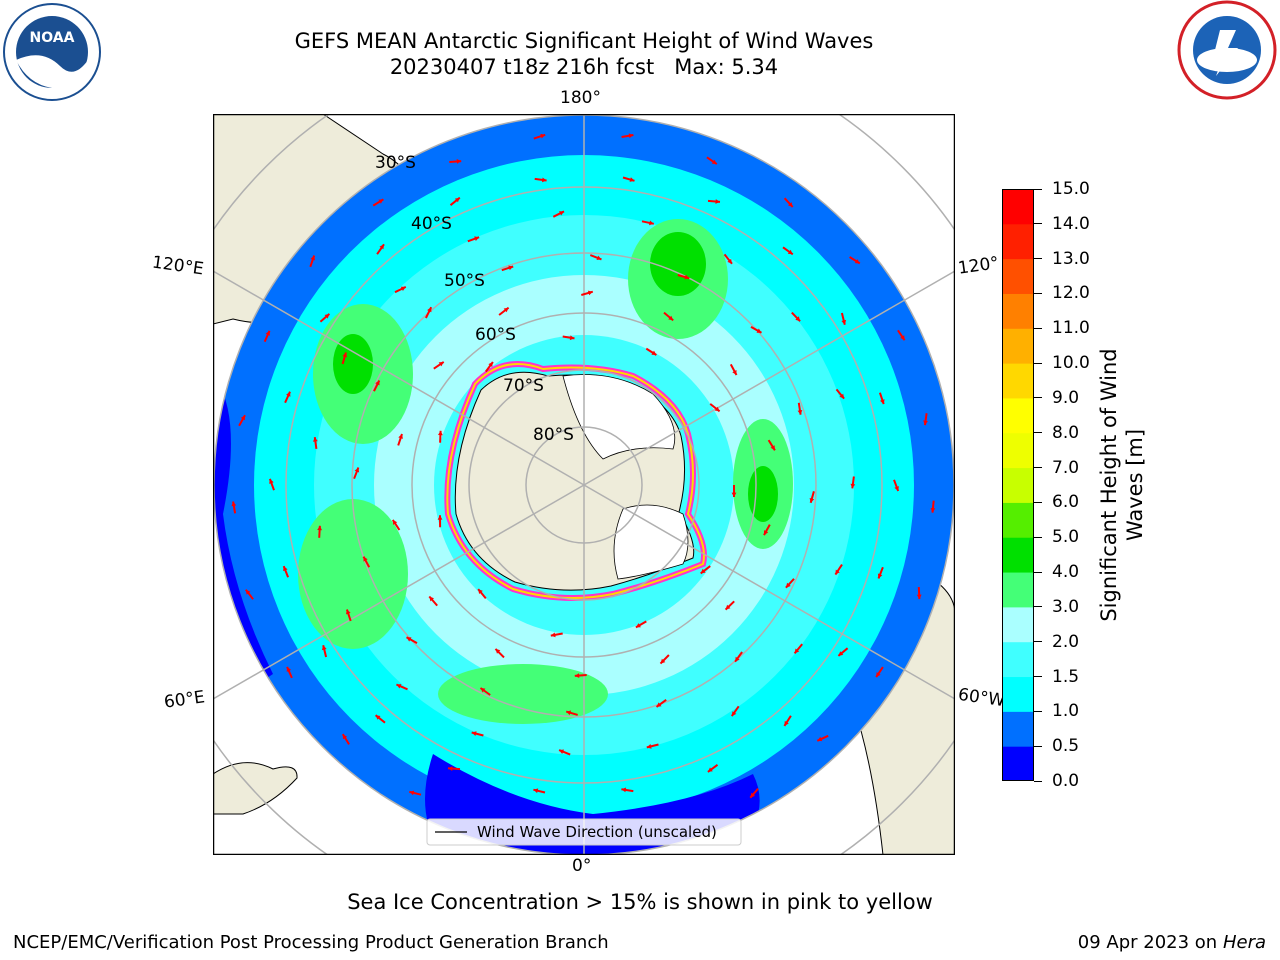  Describe the element at coordinates (978, 266) in the screenshot. I see `lon-label-right-upper: 120°` at that location.